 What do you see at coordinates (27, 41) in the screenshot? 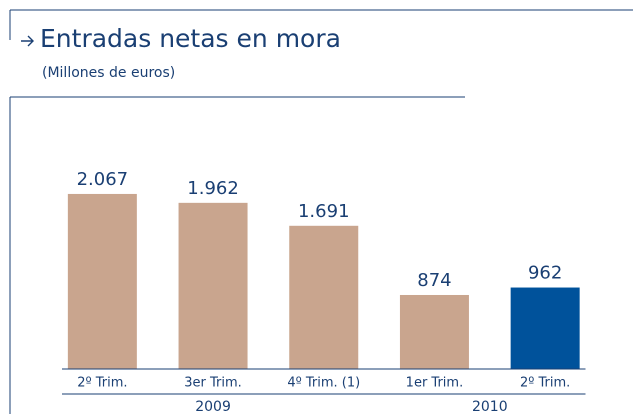
I see `title-arrow` at bounding box center [27, 41].